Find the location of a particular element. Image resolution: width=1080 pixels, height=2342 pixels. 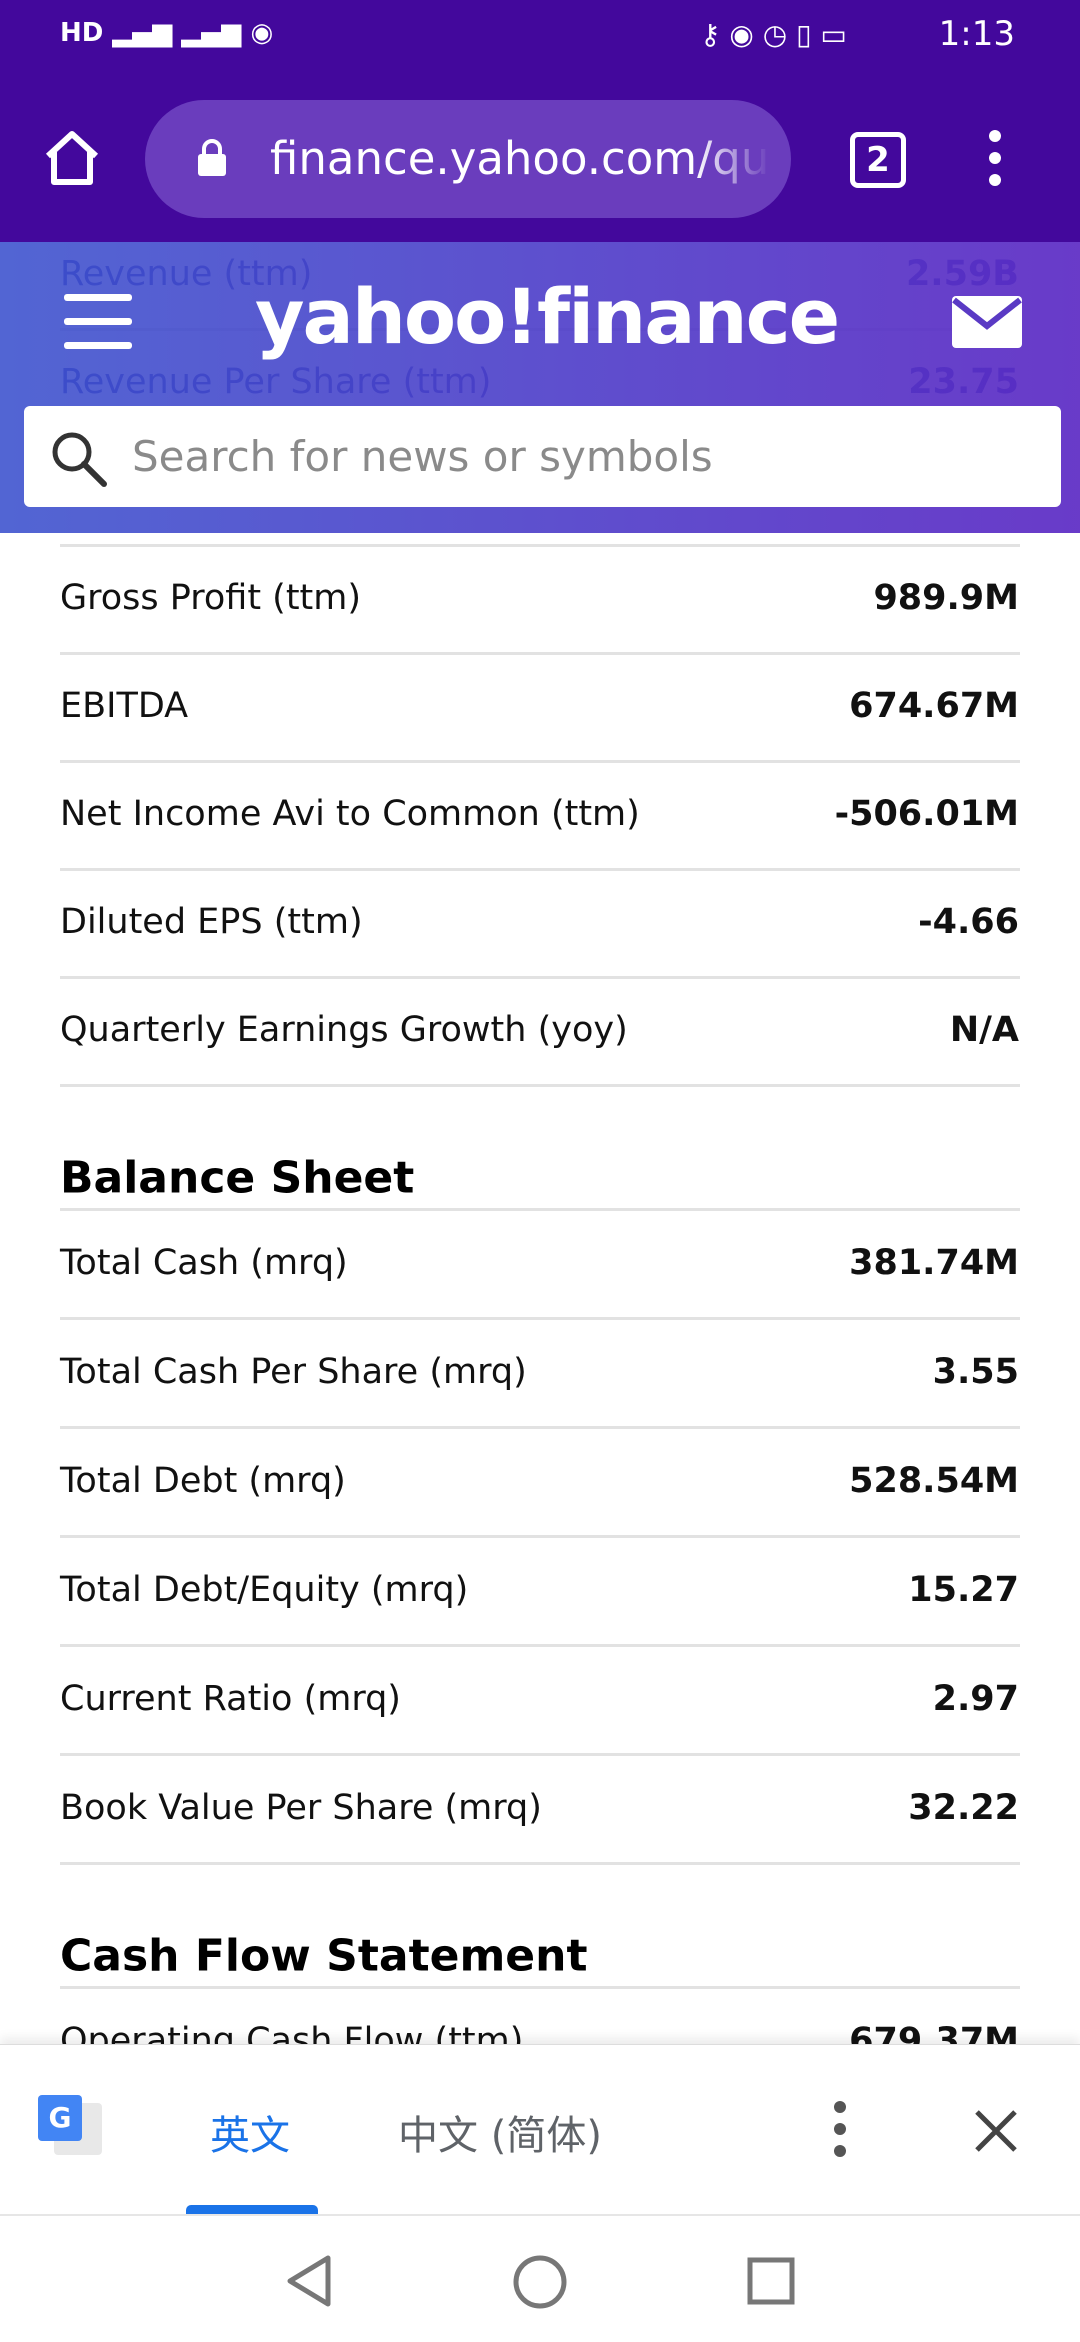

menu-icon is located at coordinates (99, 322).